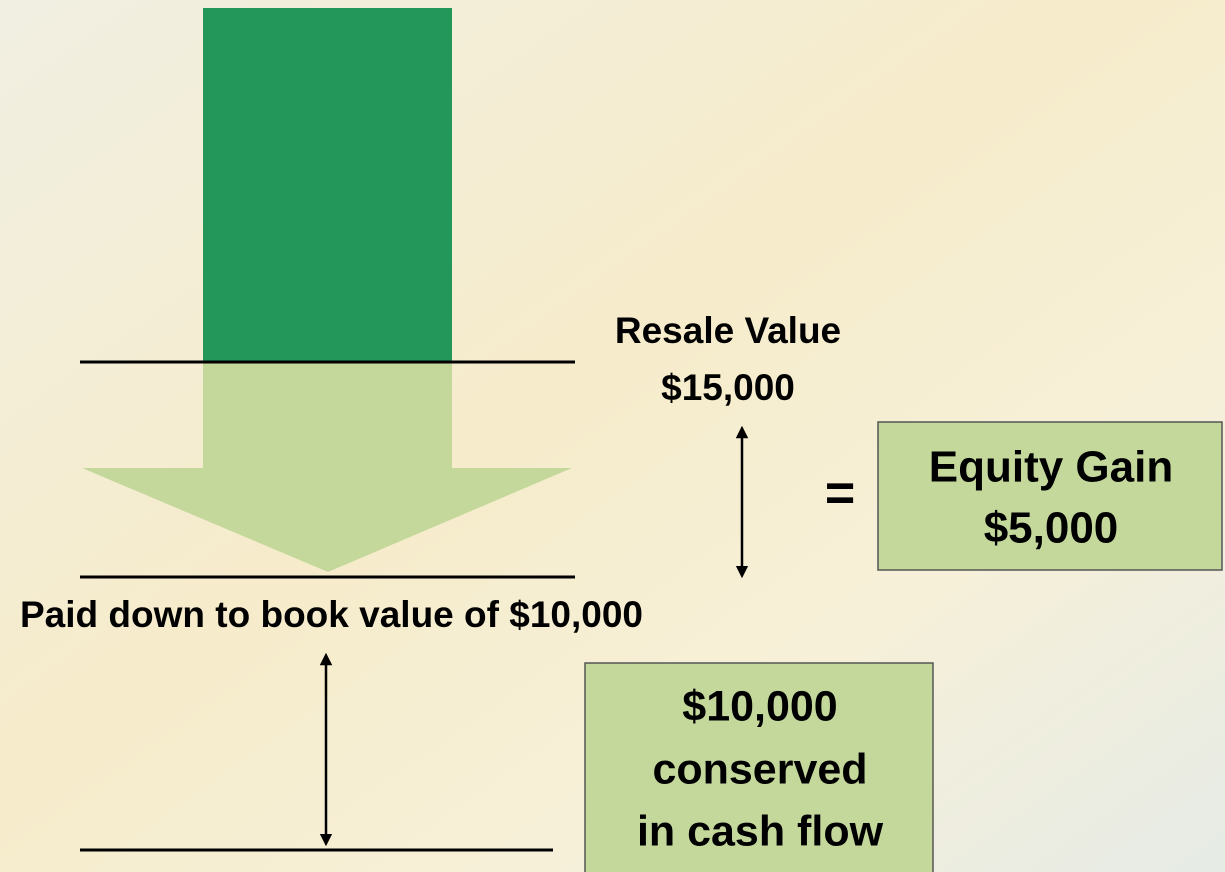 Image resolution: width=1225 pixels, height=872 pixels. I want to click on equity-title: Equity Gain, so click(1051, 467).